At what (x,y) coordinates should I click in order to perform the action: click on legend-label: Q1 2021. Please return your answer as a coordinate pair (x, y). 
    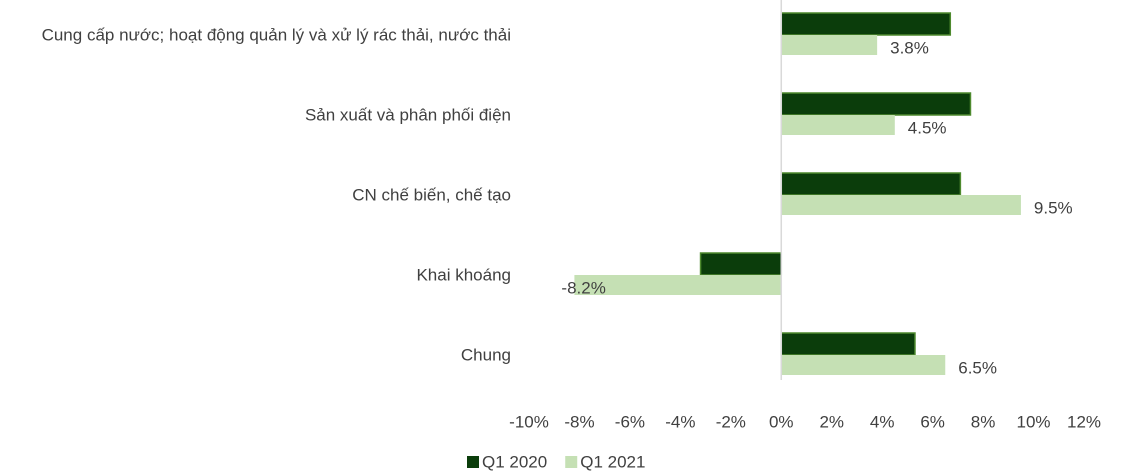
    Looking at the image, I should click on (612, 461).